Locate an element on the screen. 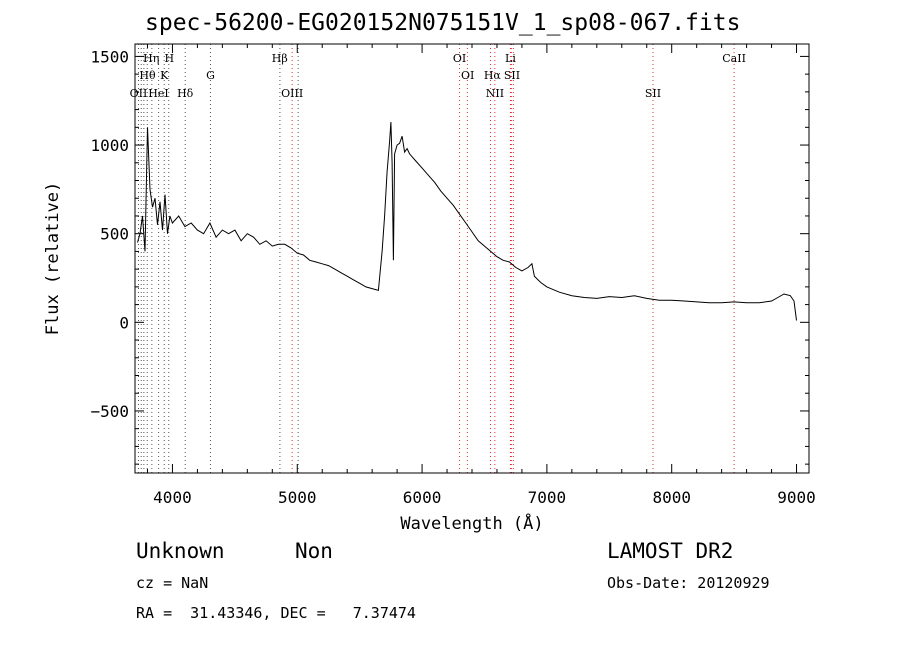 Image resolution: width=900 pixels, height=650 pixels. spectral-line-label: Hα is located at coordinates (493, 75).